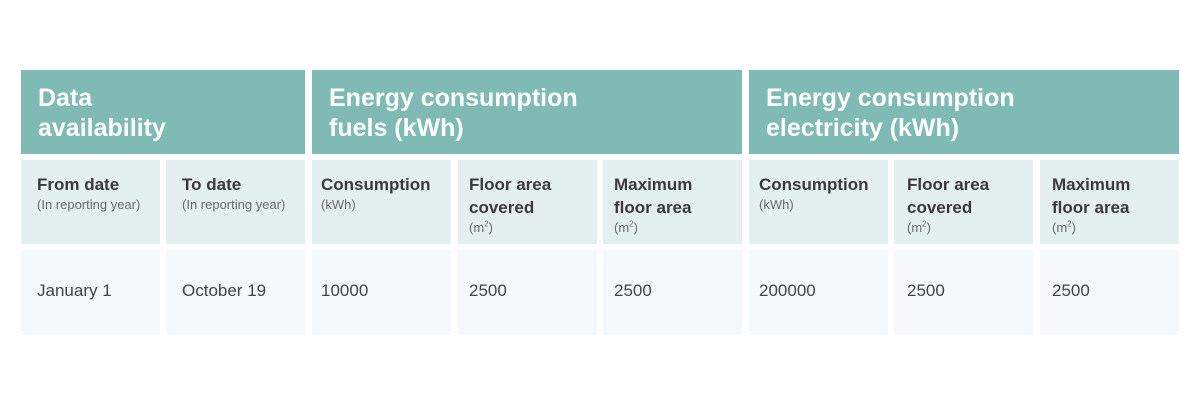 This screenshot has height=400, width=1200. I want to click on group-header-fuels: Energy consumption fuels (kWh), so click(527, 112).